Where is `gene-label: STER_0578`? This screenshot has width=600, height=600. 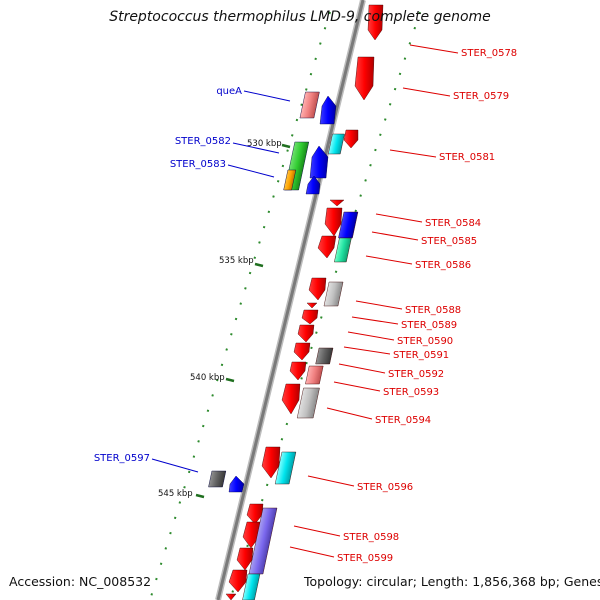 gene-label: STER_0578 is located at coordinates (489, 53).